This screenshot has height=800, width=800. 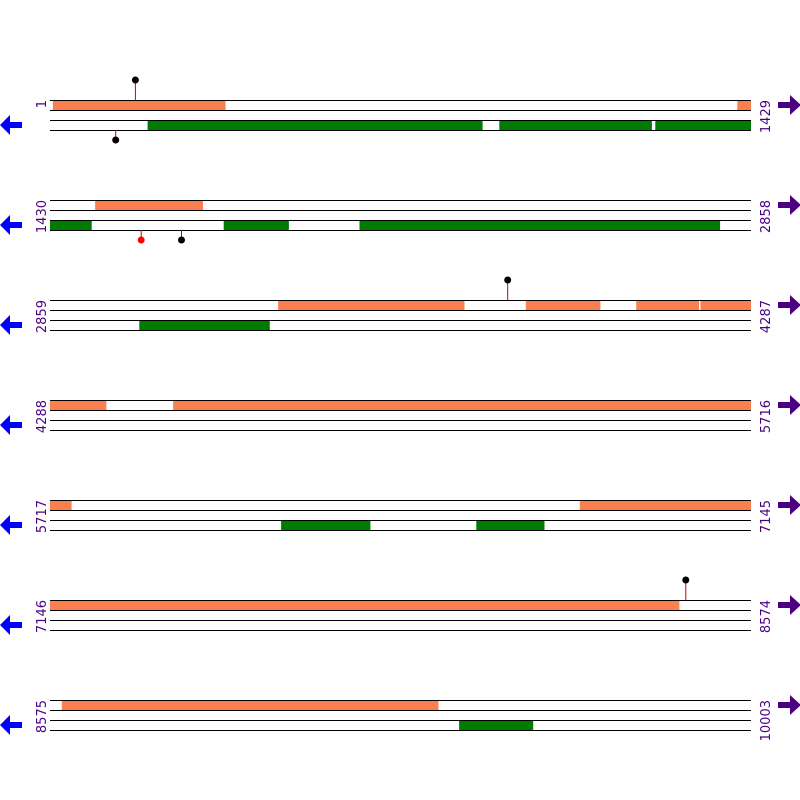 What do you see at coordinates (42, 416) in the screenshot?
I see `row-start-label: 4288` at bounding box center [42, 416].